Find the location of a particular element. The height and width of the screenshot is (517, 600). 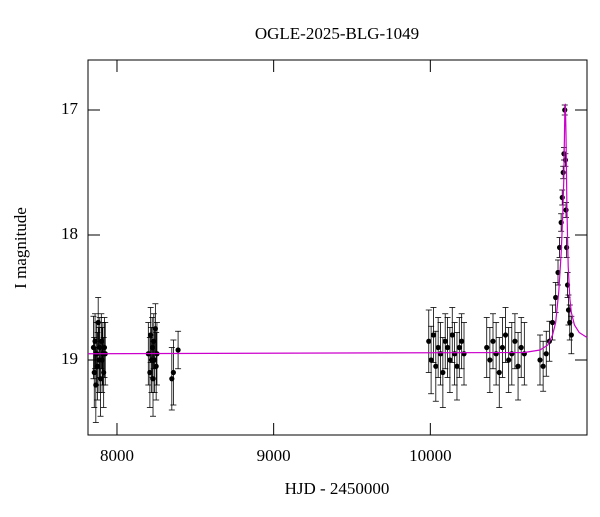

x-tick-label: 9000 is located at coordinates (274, 455).